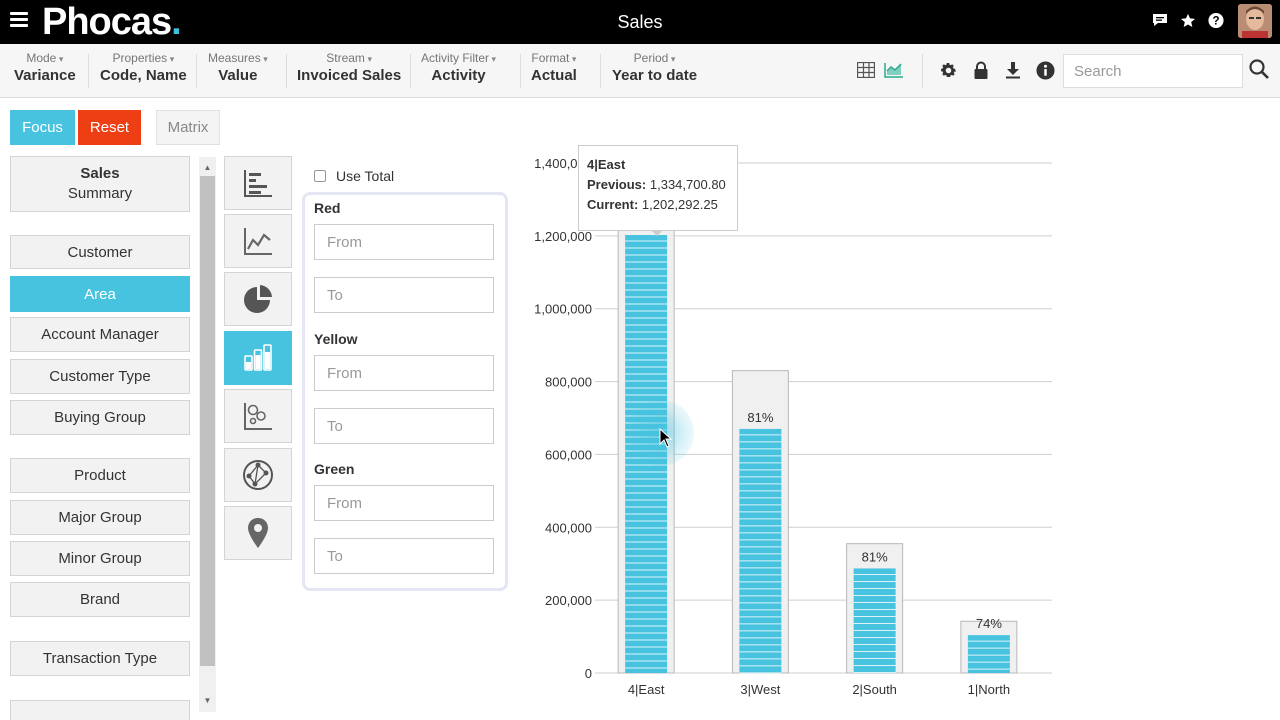  I want to click on y-tick-label: 1,400,000, so click(563, 163).